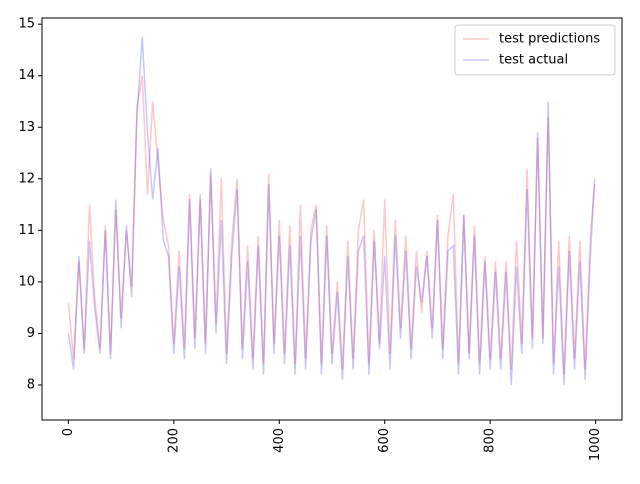 This screenshot has height=484, width=640. Describe the element at coordinates (26, 75) in the screenshot. I see `y-tick-label: 14` at that location.